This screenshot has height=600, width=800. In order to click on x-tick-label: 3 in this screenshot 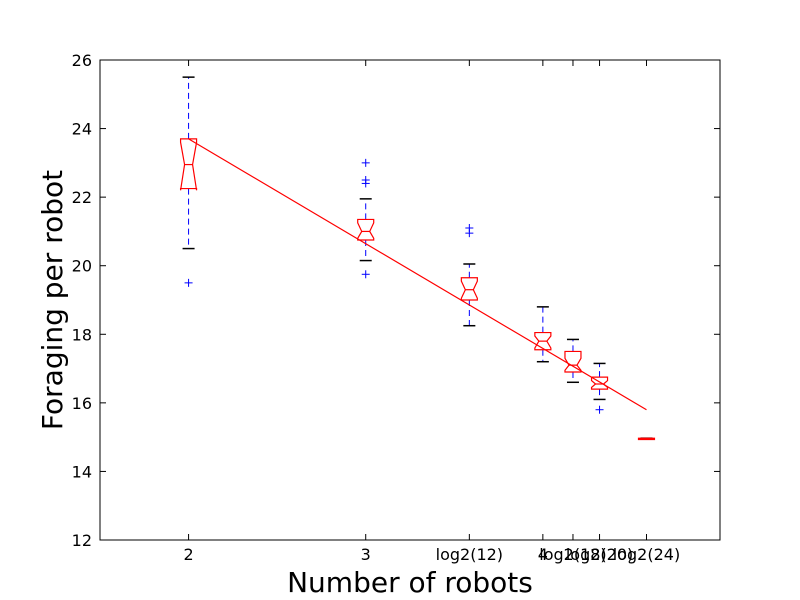, I will do `click(366, 554)`.